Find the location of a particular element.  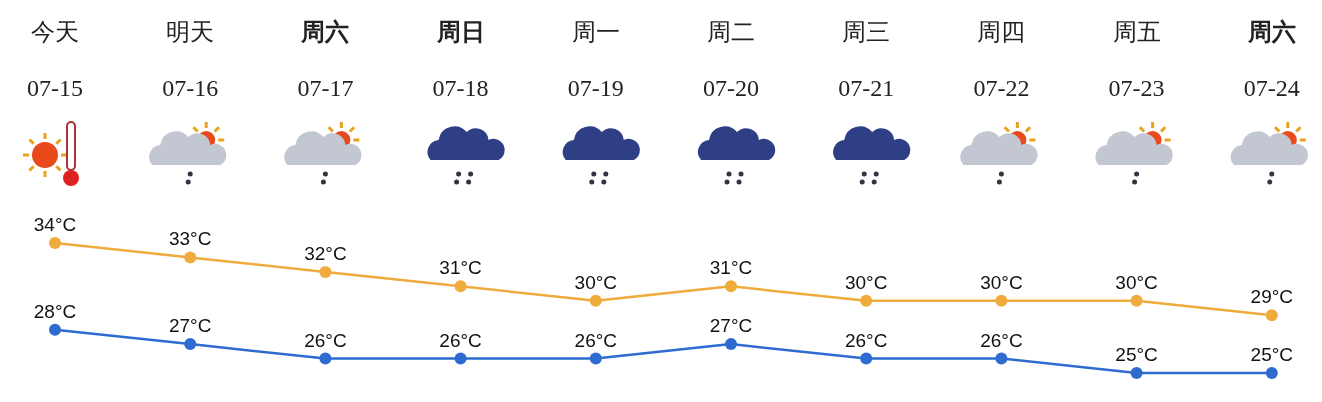

category-label: 周一 07-19 is located at coordinates (595, 59).